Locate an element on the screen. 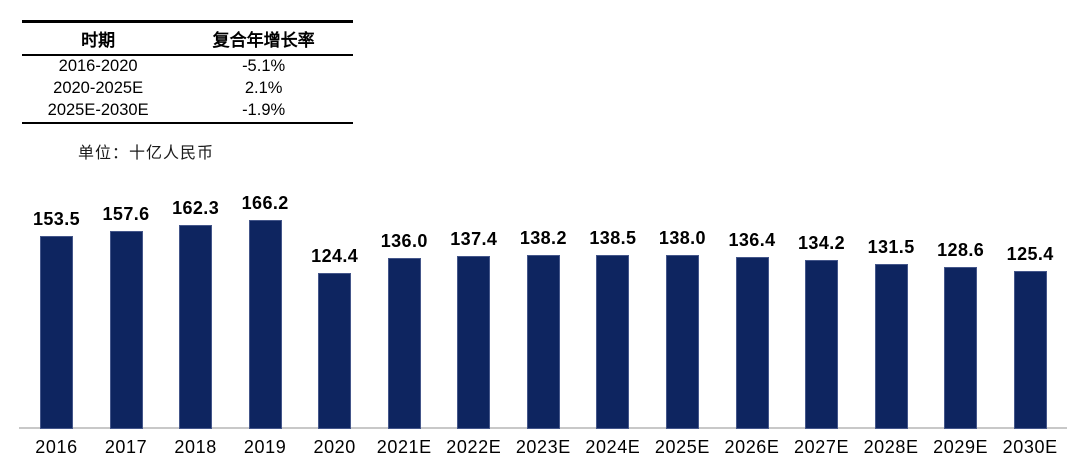  x-axis-tick-label: 2017 is located at coordinates (126, 447).